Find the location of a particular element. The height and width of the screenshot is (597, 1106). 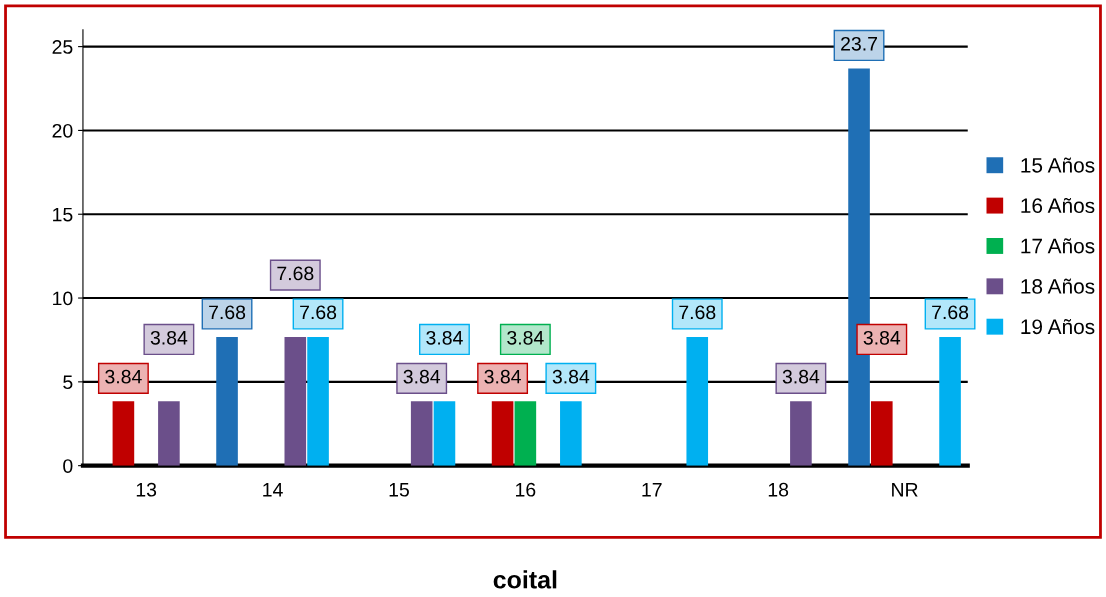

y-tick-label: 15 is located at coordinates (63, 214).